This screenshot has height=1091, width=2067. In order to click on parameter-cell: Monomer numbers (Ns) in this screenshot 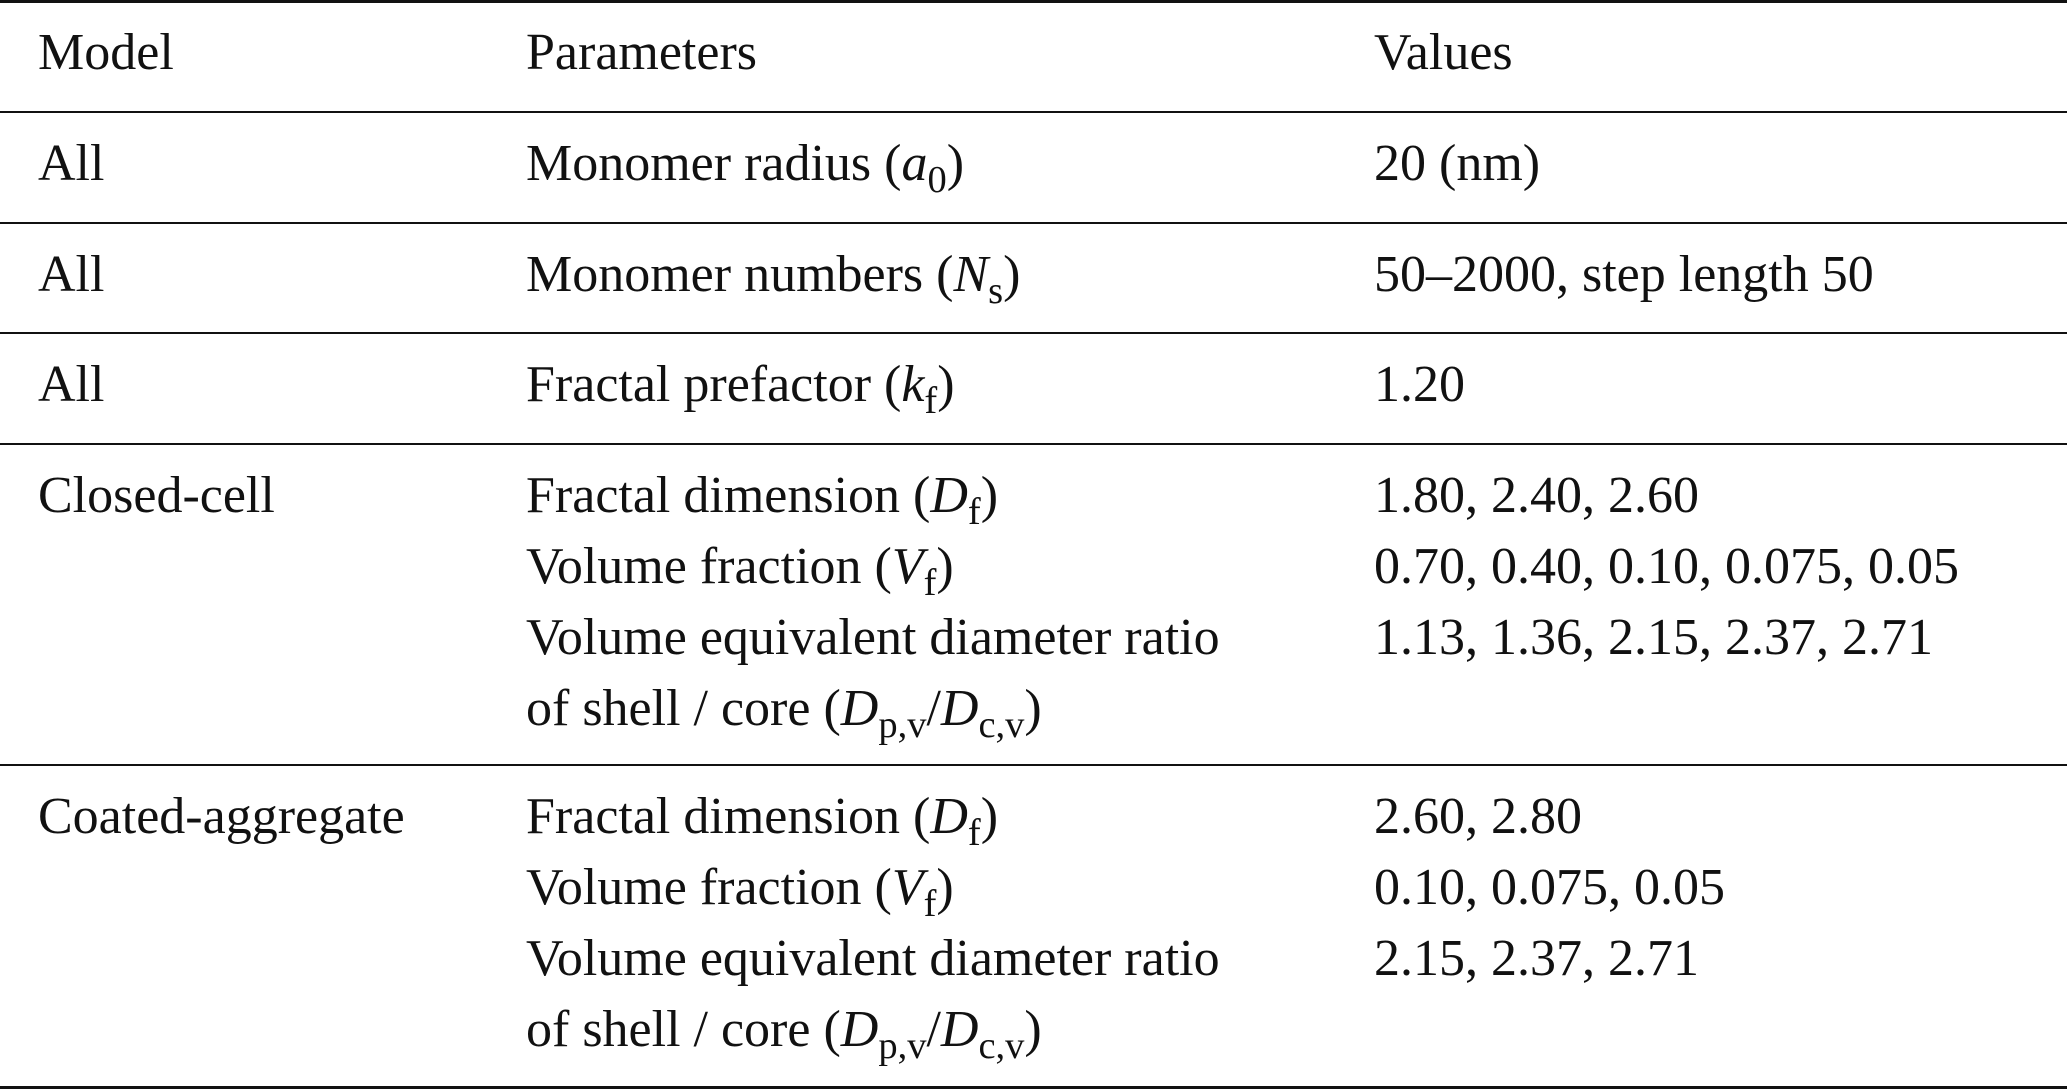, I will do `click(773, 276)`.